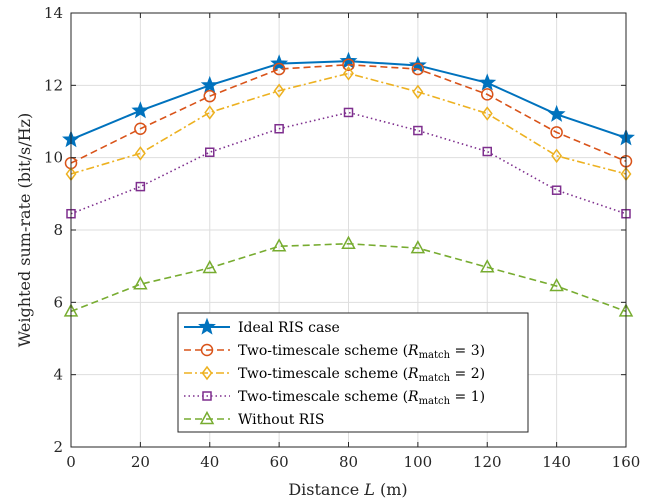  I want to click on series-line, so click(348, 277).